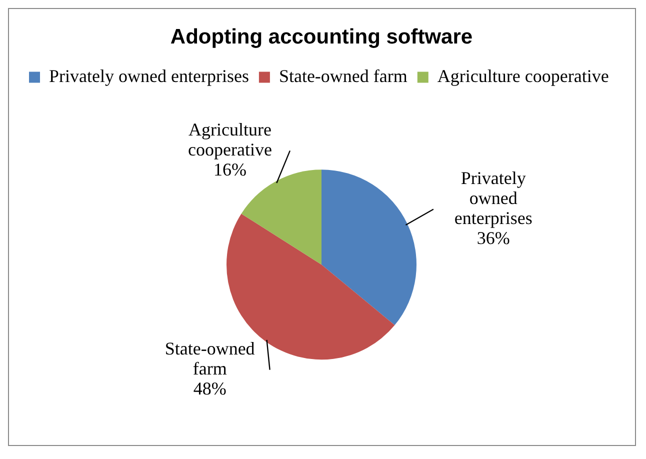 This screenshot has width=646, height=459. I want to click on legend-label: Privately owned enterprises, so click(149, 76).